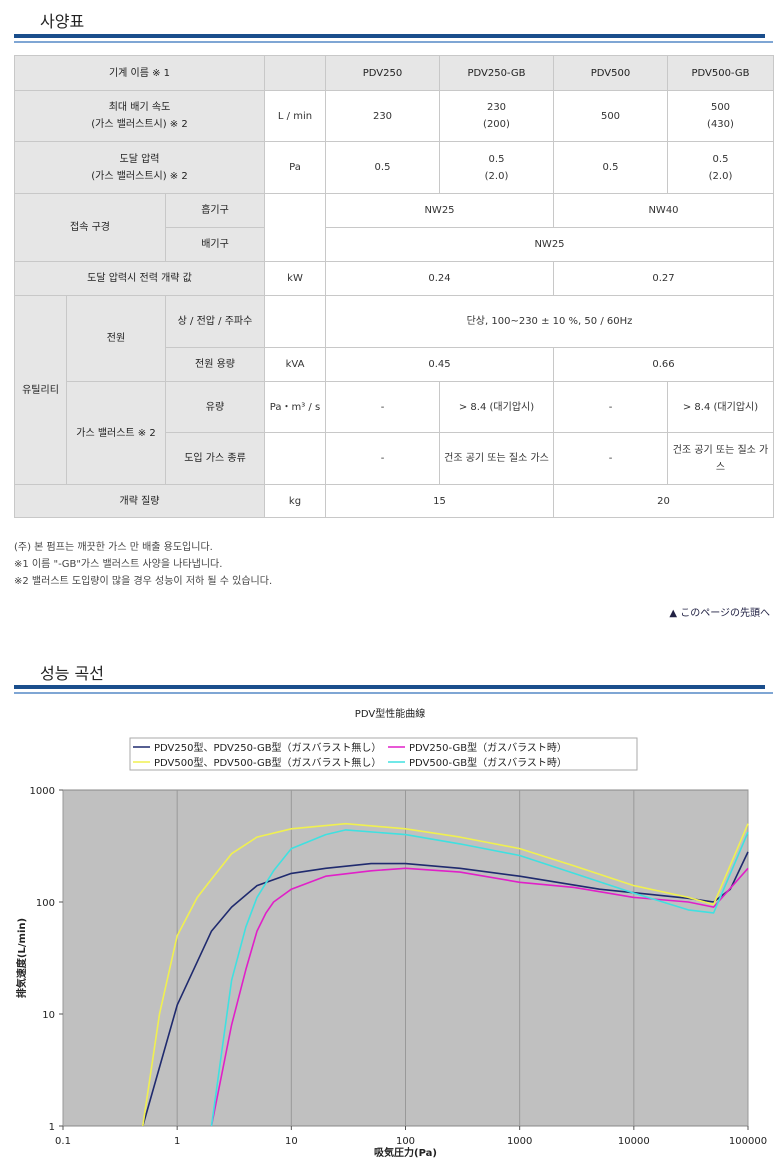  I want to click on legend-box, so click(383, 754).